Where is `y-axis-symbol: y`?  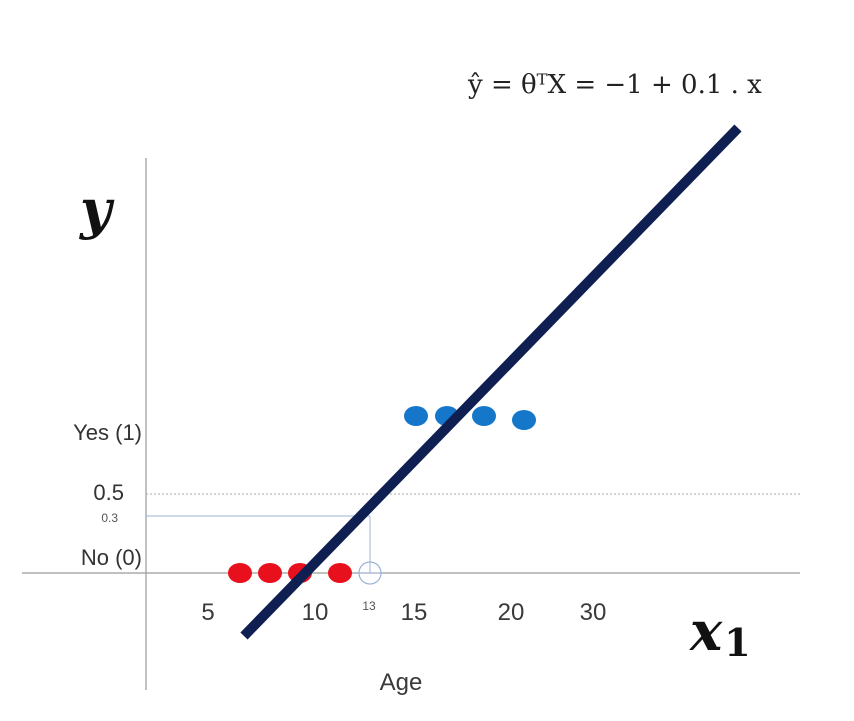
y-axis-symbol: y is located at coordinates (97, 209).